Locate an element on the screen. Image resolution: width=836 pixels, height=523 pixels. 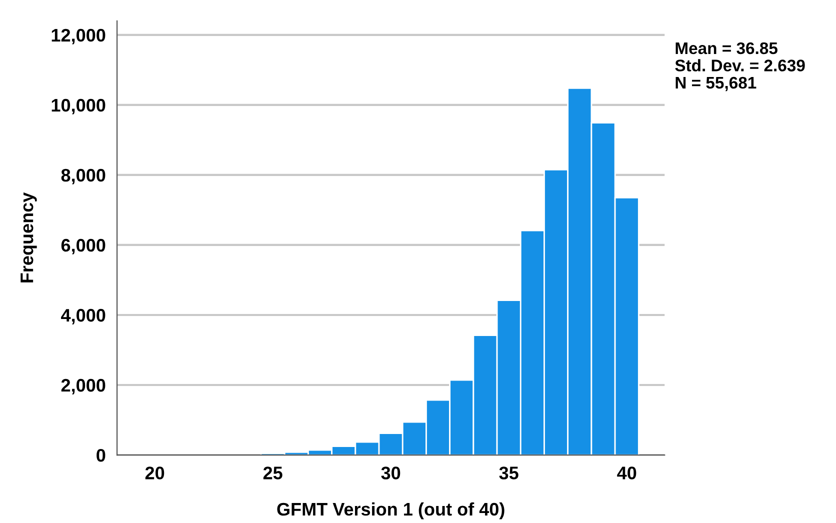
y-tick-label: 12,000 is located at coordinates (79, 36).